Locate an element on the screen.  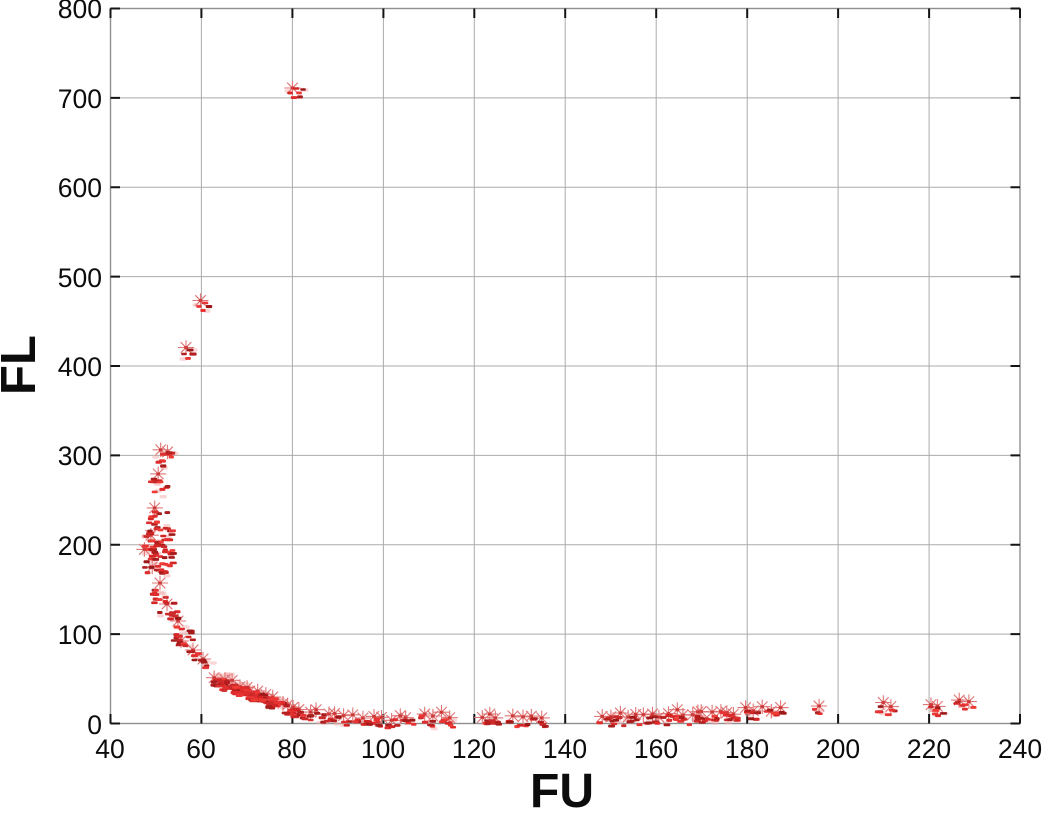
svg-text: 400 is located at coordinates (80, 367).